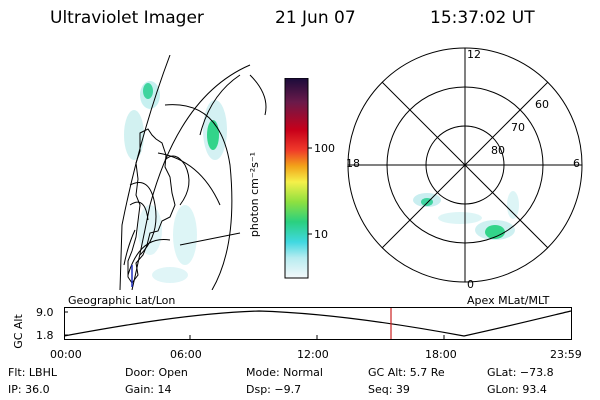  I want to click on mlat-label-70: 70, so click(518, 127).